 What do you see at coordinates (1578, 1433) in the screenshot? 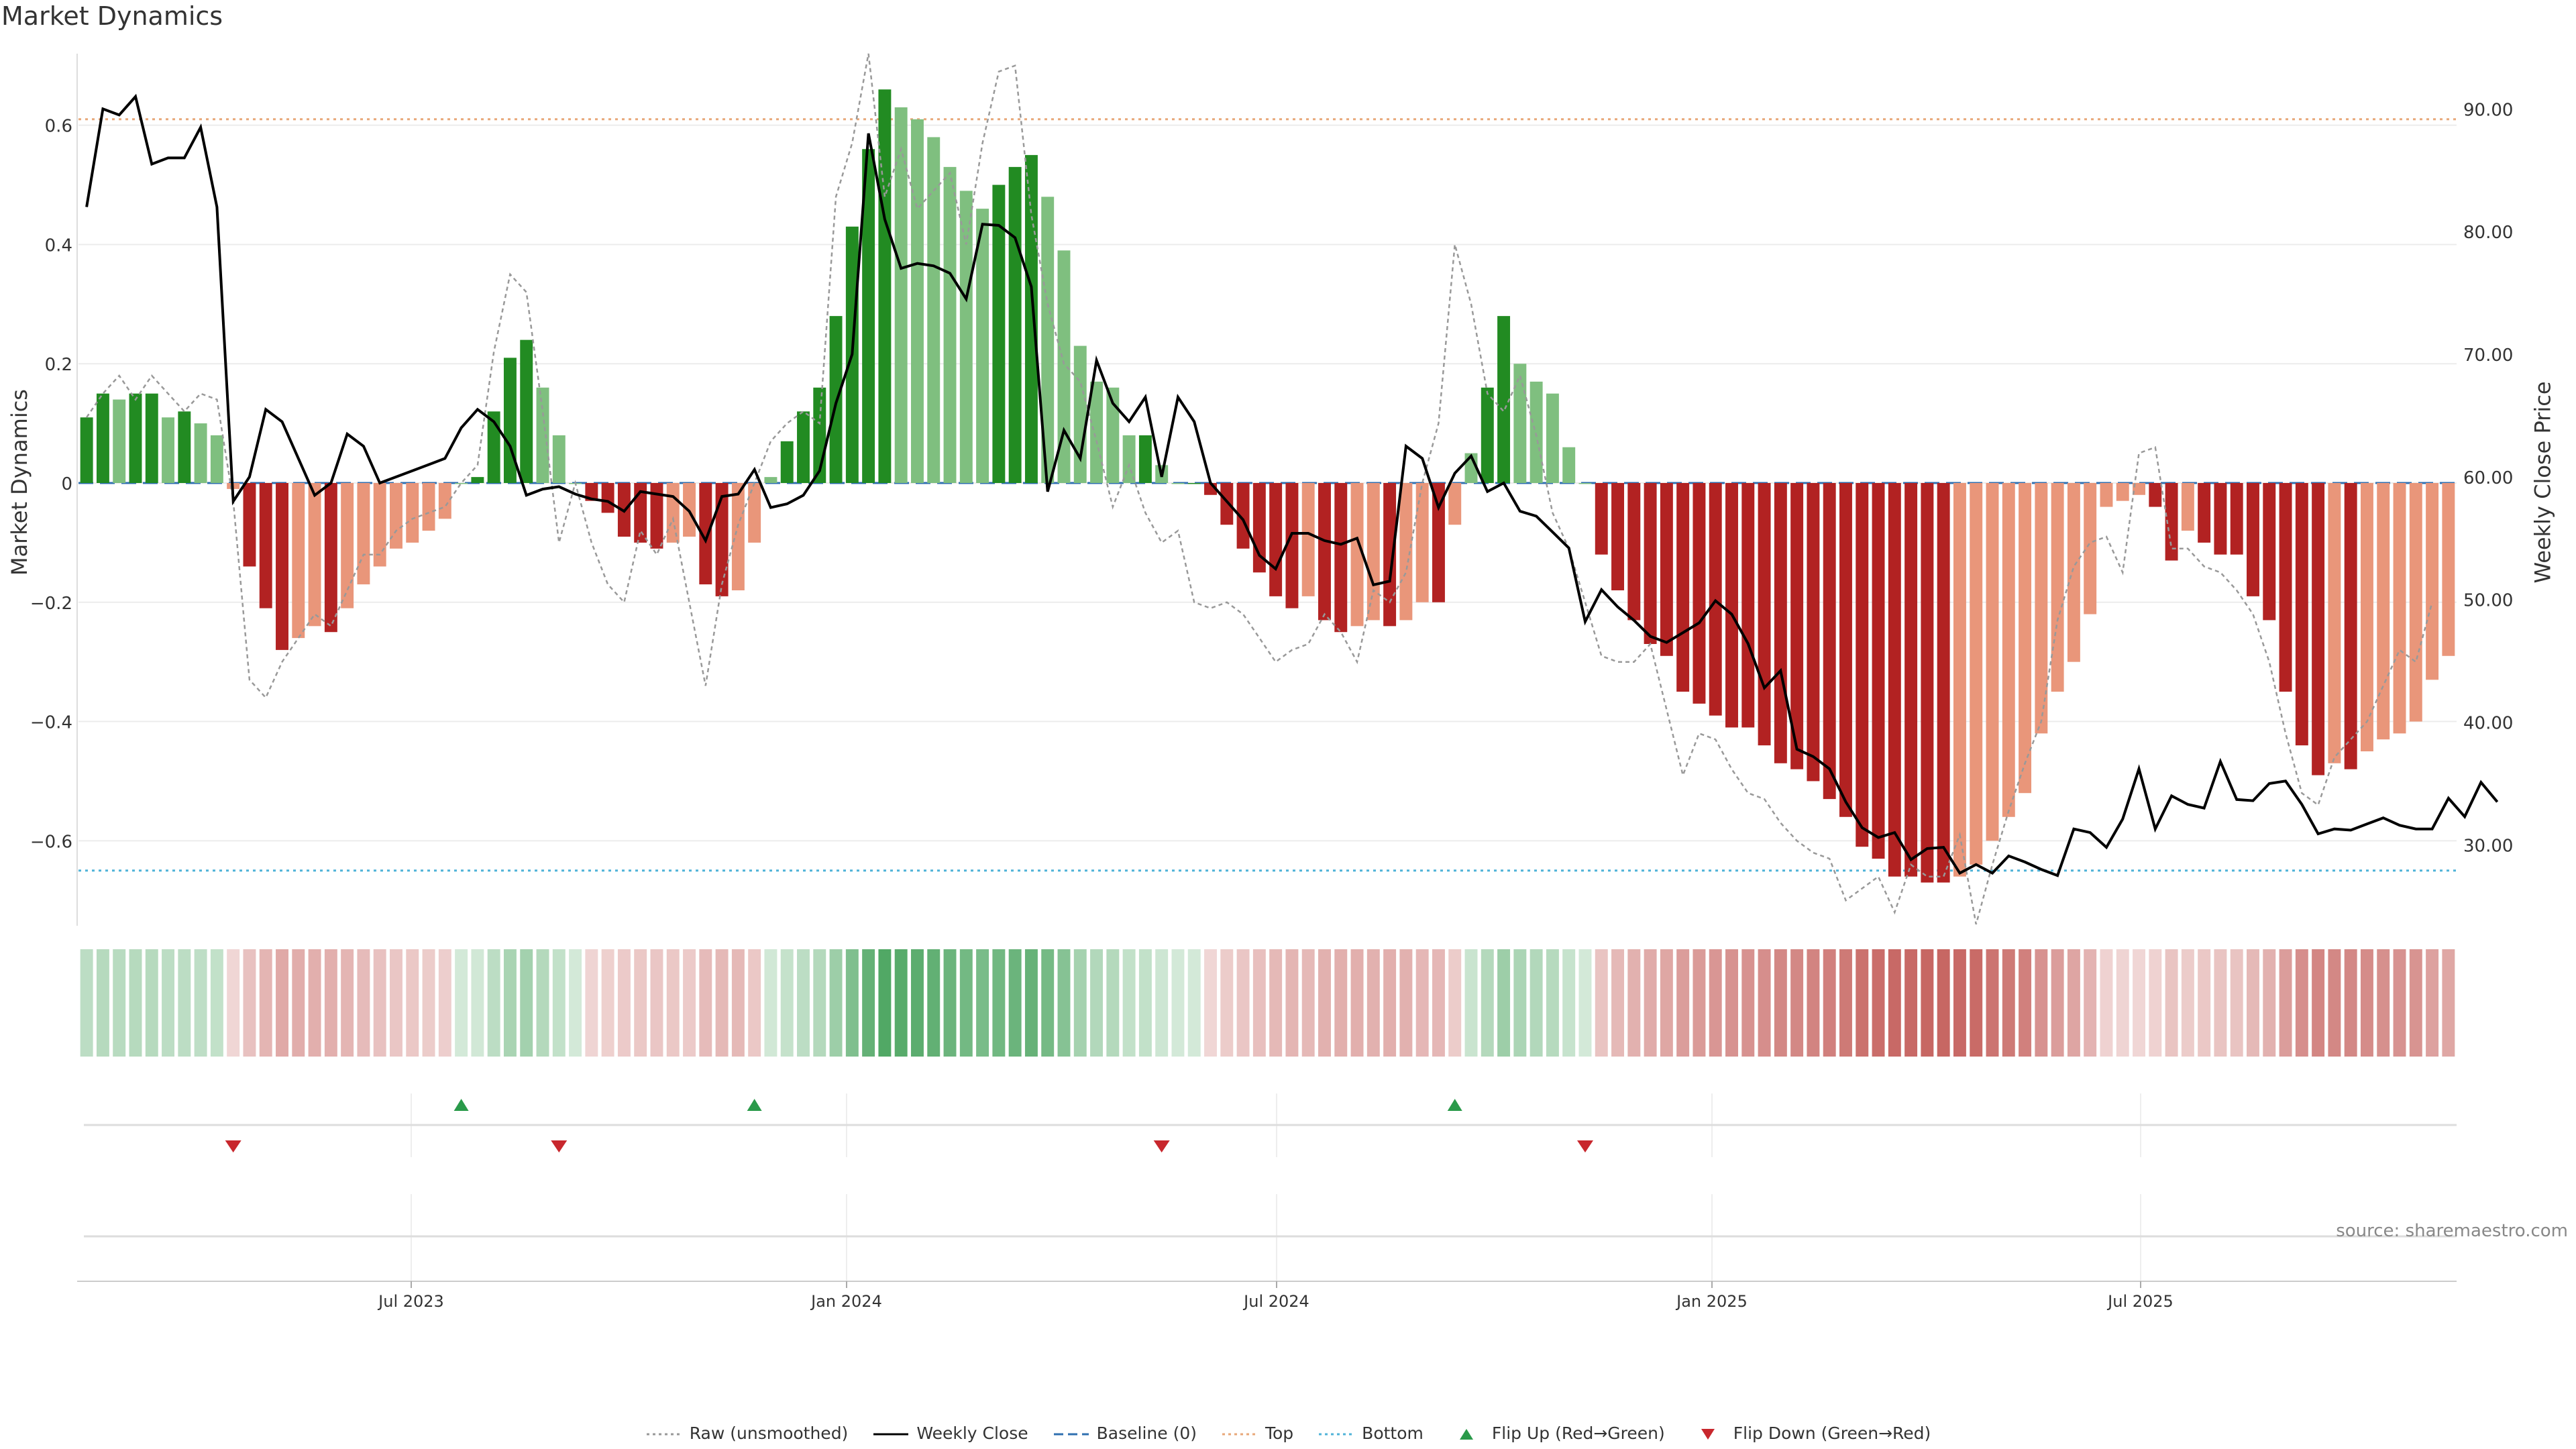
I see `legend-label: Flip Up (Red→Green)` at bounding box center [1578, 1433].